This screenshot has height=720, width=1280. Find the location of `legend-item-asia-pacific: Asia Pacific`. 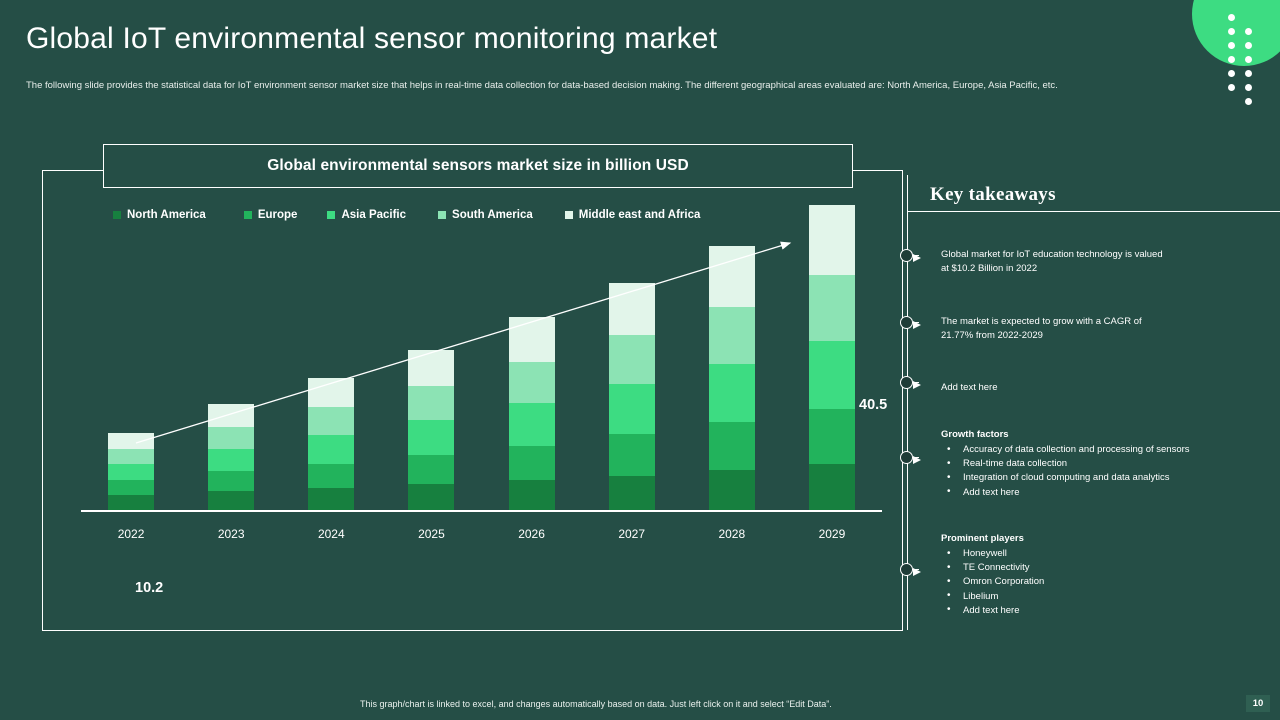

legend-item-asia-pacific: Asia Pacific is located at coordinates (366, 215).